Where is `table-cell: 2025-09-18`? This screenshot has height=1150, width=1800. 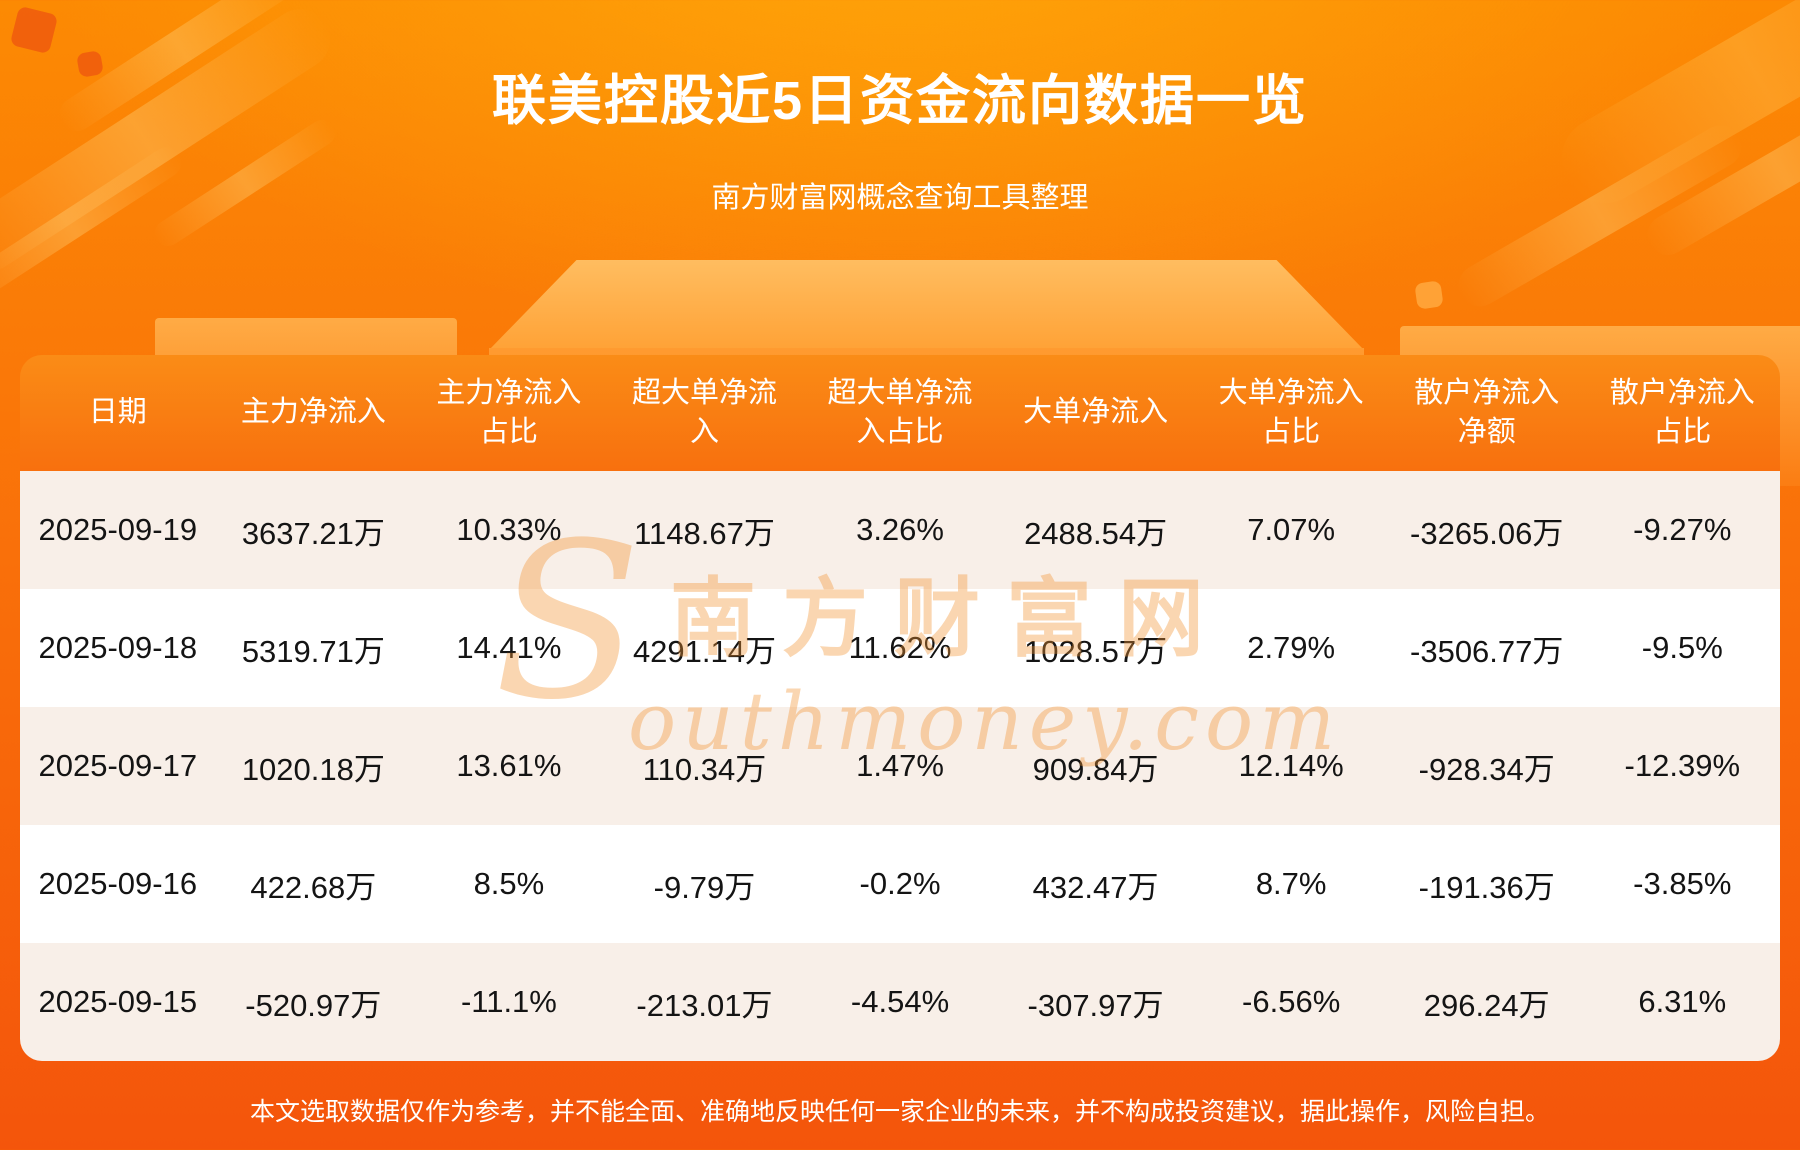 table-cell: 2025-09-18 is located at coordinates (118, 647).